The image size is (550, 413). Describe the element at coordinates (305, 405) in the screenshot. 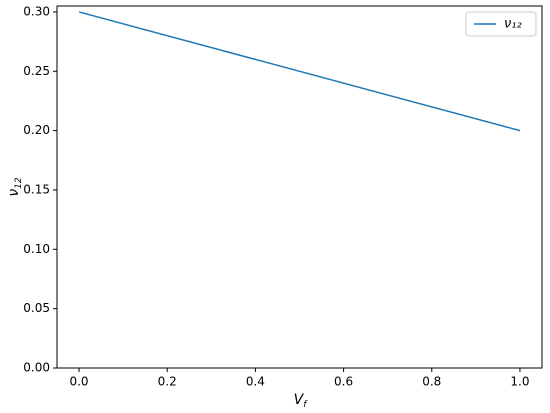

I see `x-label-sub: f` at that location.